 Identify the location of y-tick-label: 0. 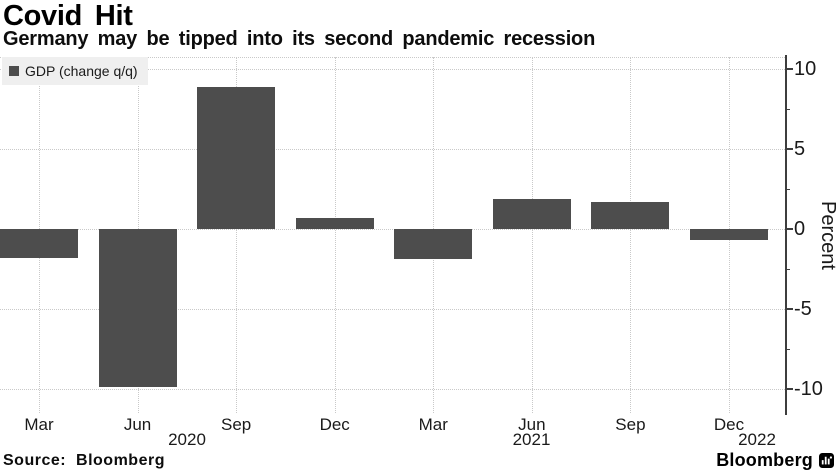
(800, 229).